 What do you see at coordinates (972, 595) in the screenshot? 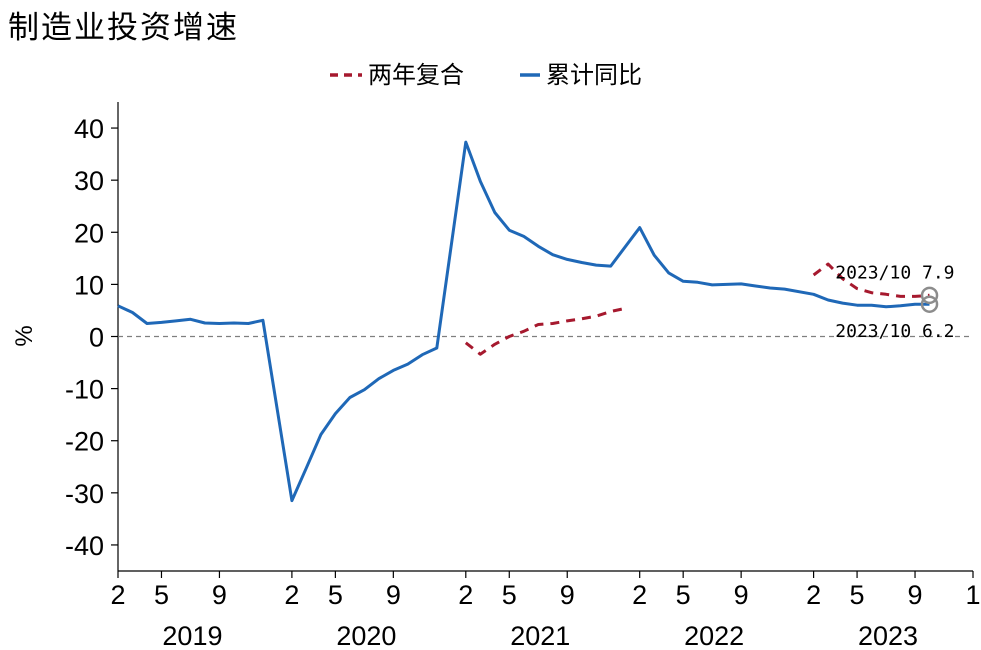
I see `x-tick-label: 1` at bounding box center [972, 595].